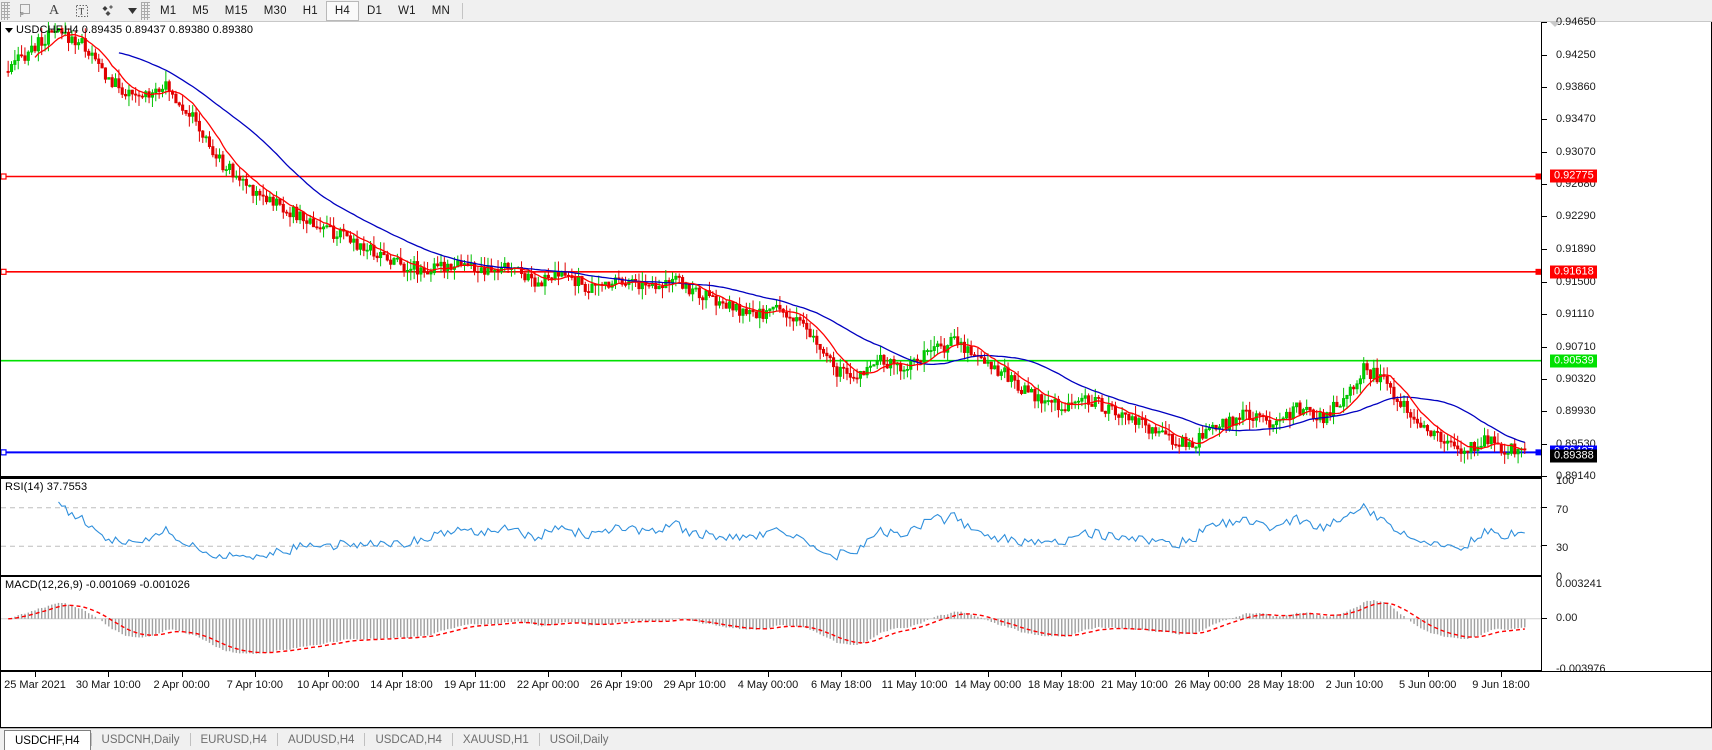 This screenshot has width=1712, height=750. I want to click on tab-usdcad-h4: USDCAD,H4, so click(408, 739).